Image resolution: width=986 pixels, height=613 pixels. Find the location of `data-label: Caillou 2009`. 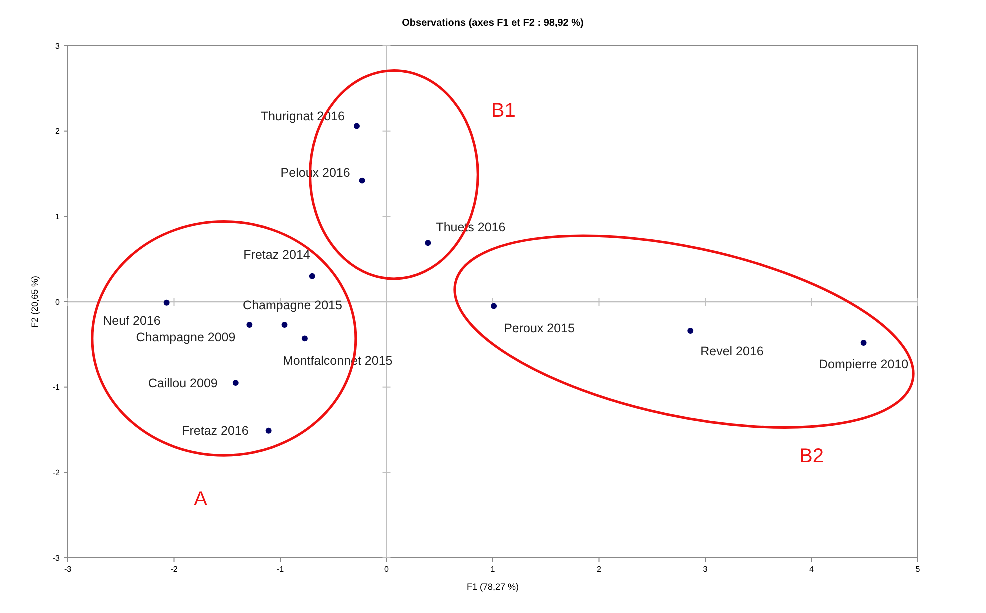

data-label: Caillou 2009 is located at coordinates (183, 383).